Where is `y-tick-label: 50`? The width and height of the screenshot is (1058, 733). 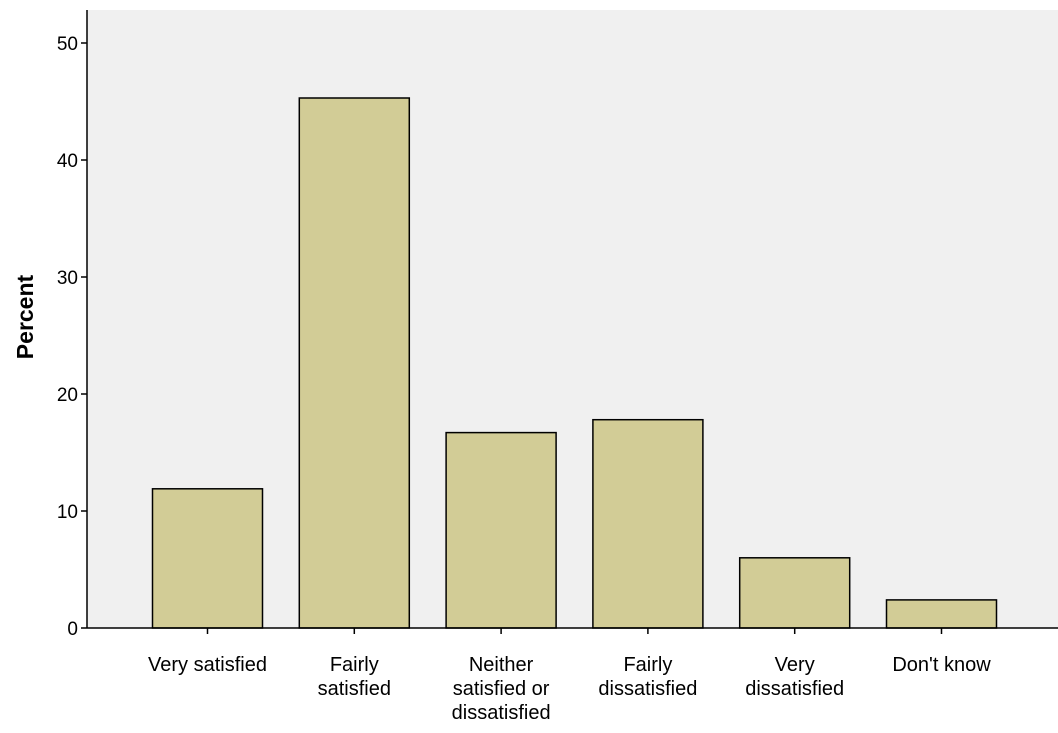
y-tick-label: 50 is located at coordinates (67, 44).